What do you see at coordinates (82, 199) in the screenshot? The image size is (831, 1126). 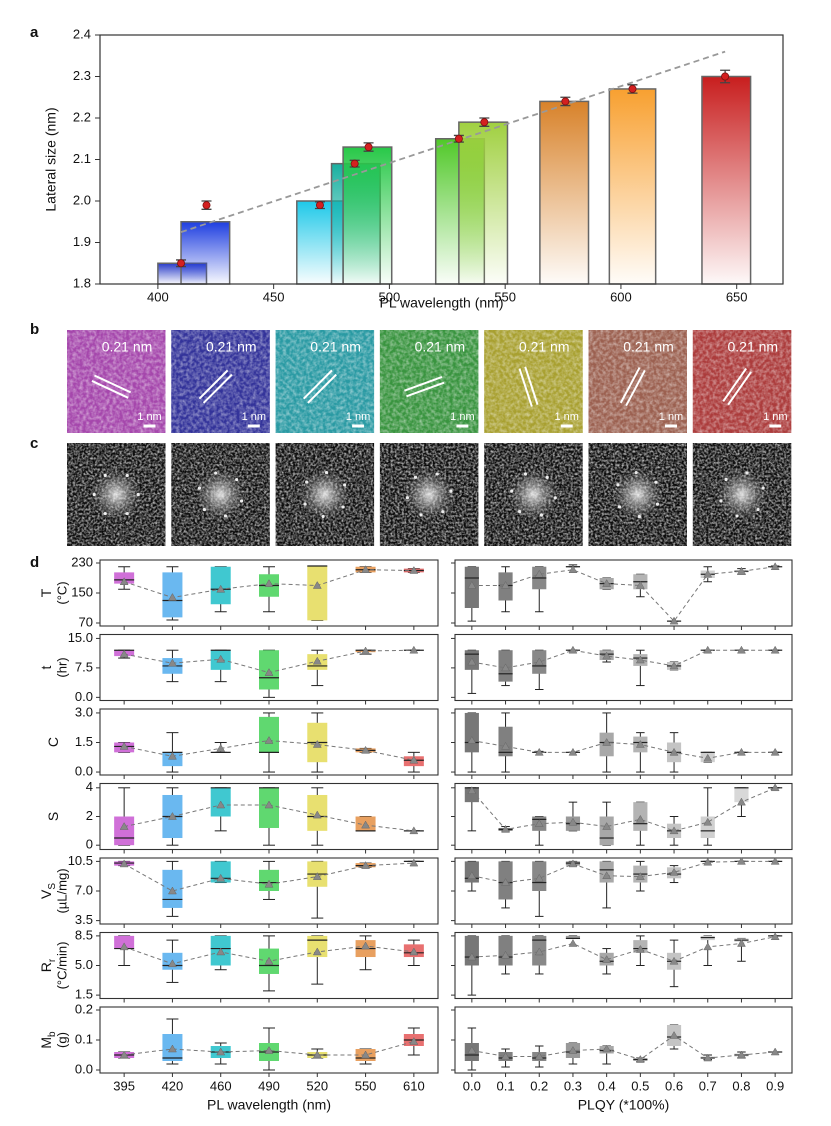 I see `y-tick-label: 2.0` at bounding box center [82, 199].